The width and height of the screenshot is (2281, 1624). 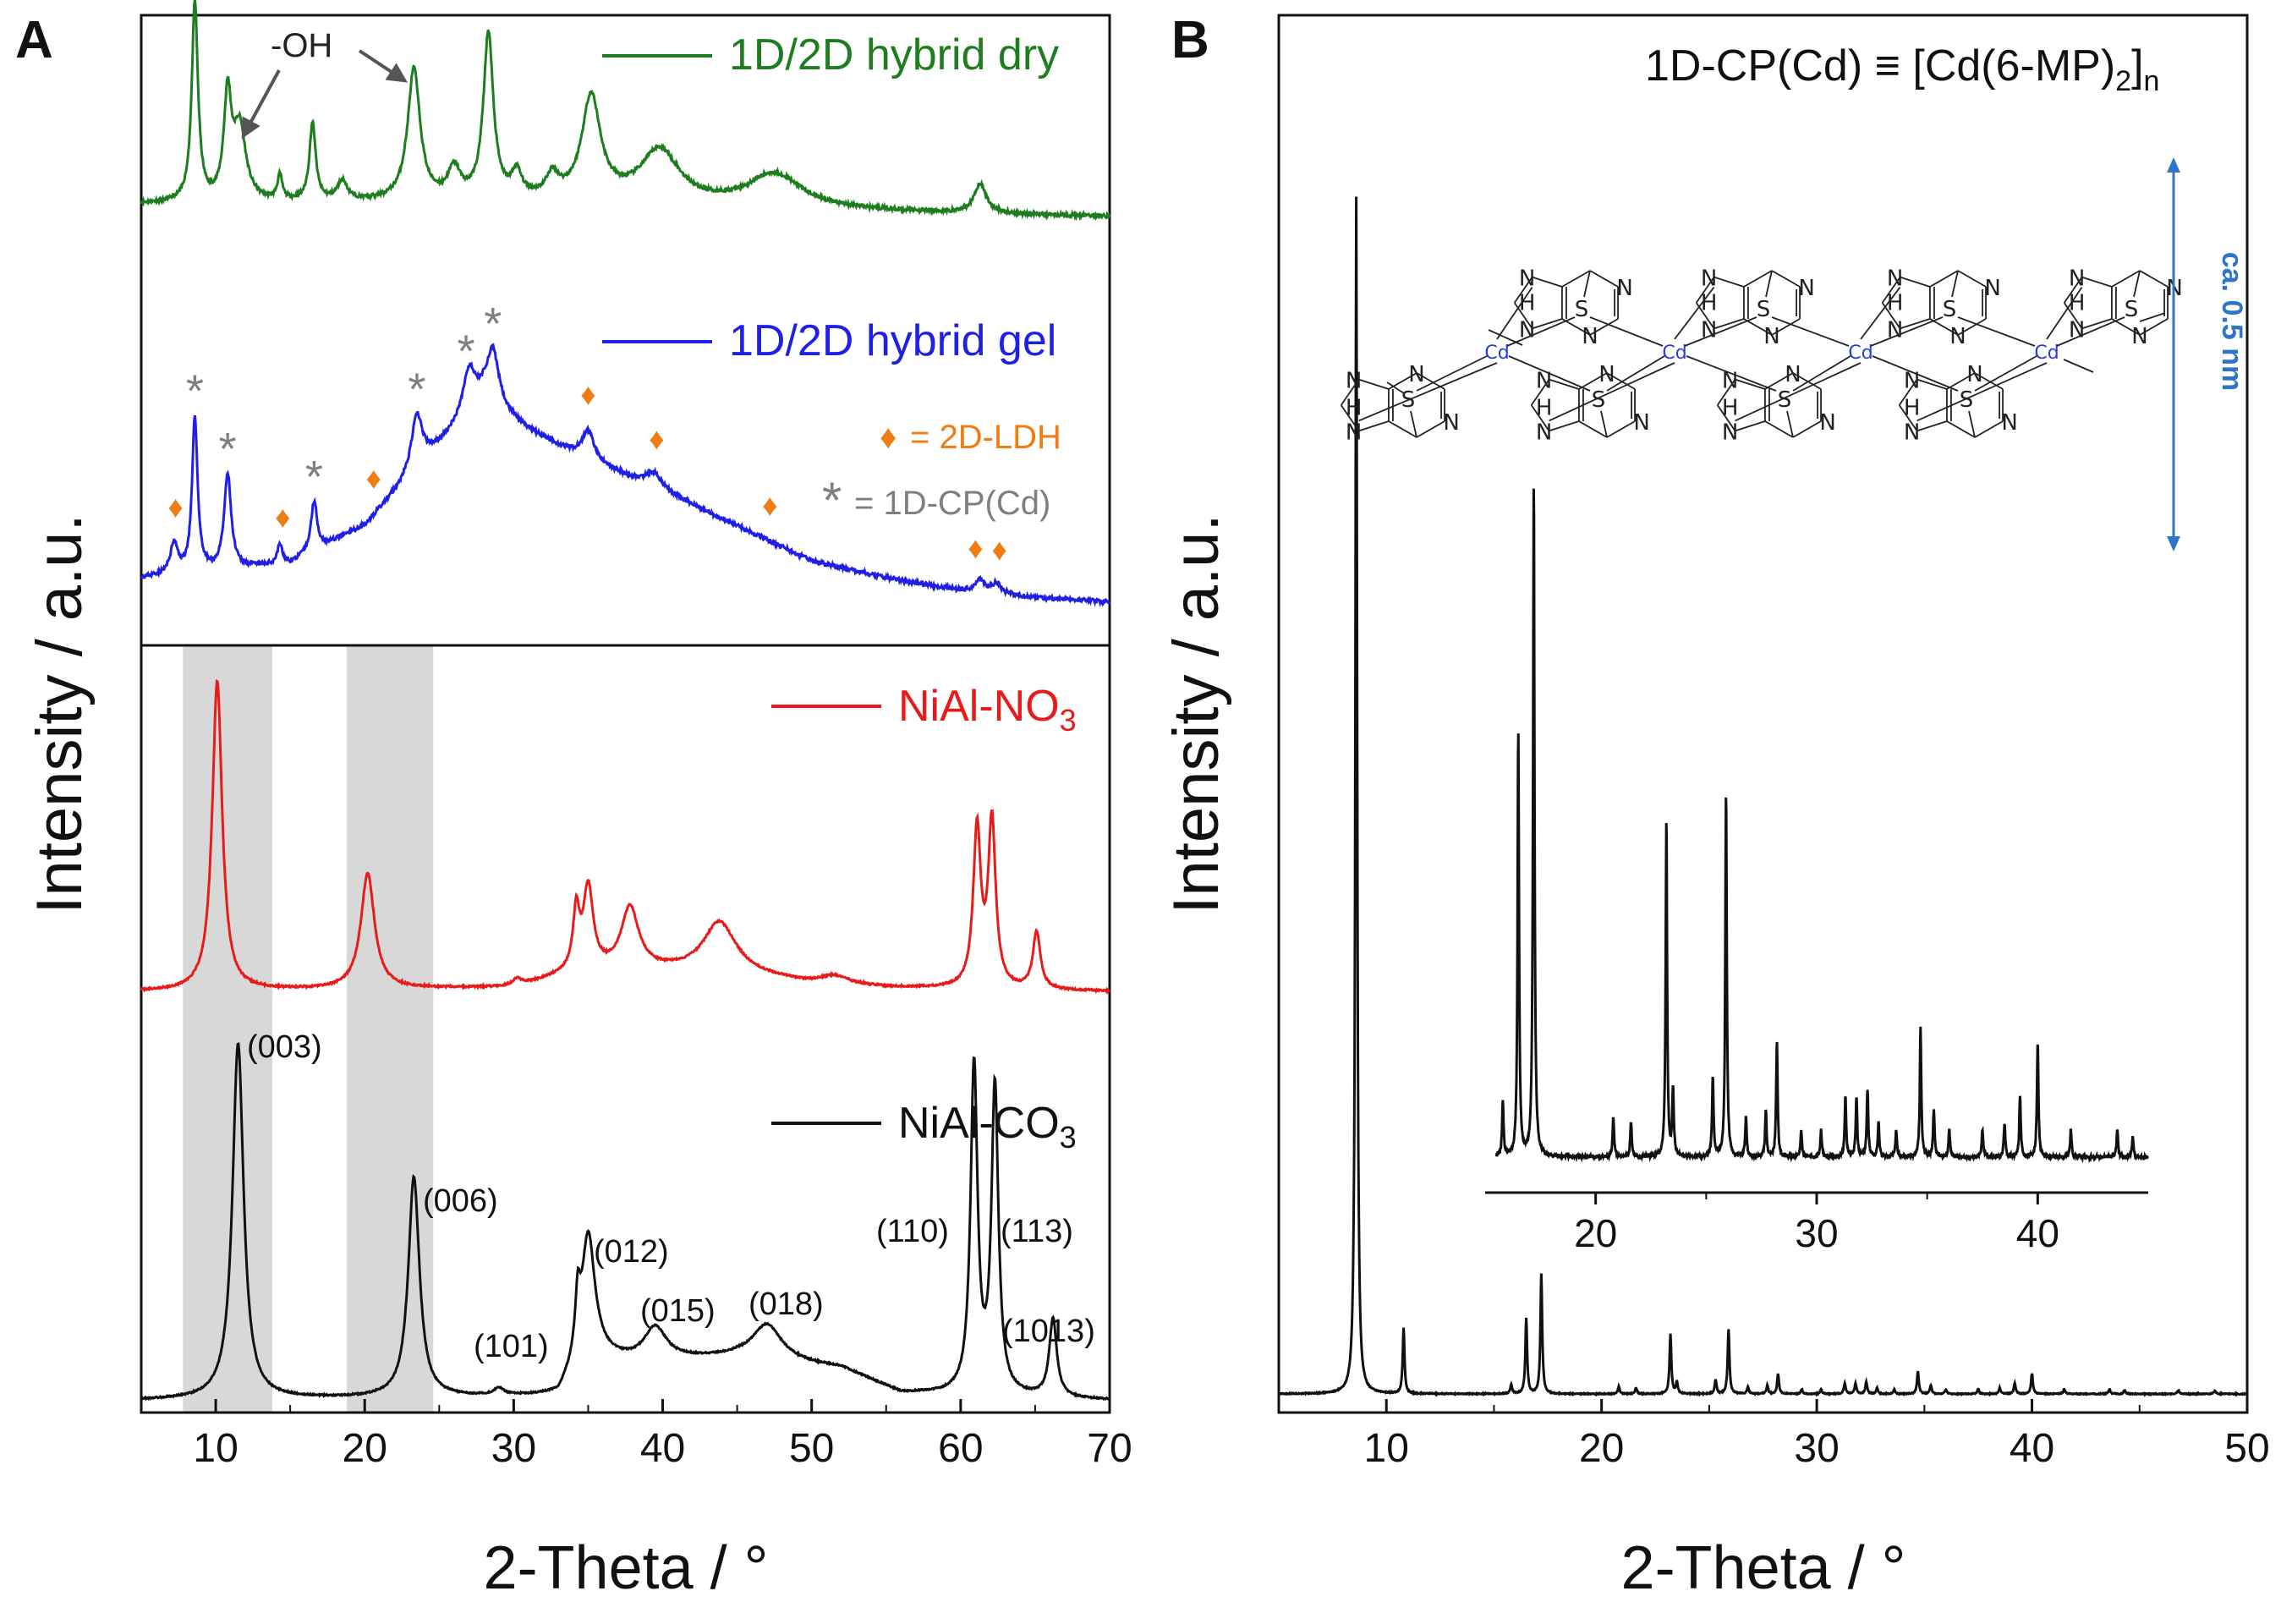 What do you see at coordinates (988, 1127) in the screenshot?
I see `legend-label-co3: NiAl-CO3` at bounding box center [988, 1127].